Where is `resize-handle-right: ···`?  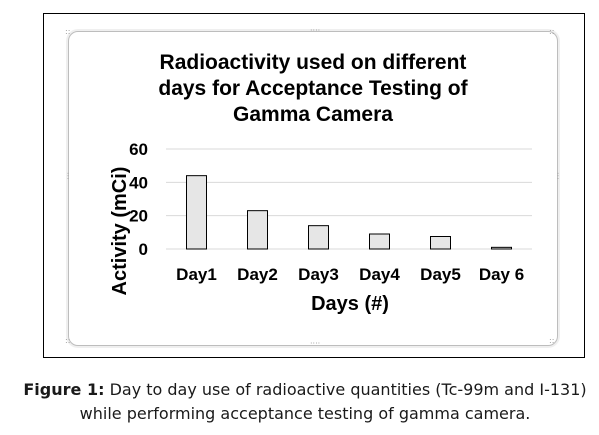 resize-handle-right: ··· is located at coordinates (557, 176).